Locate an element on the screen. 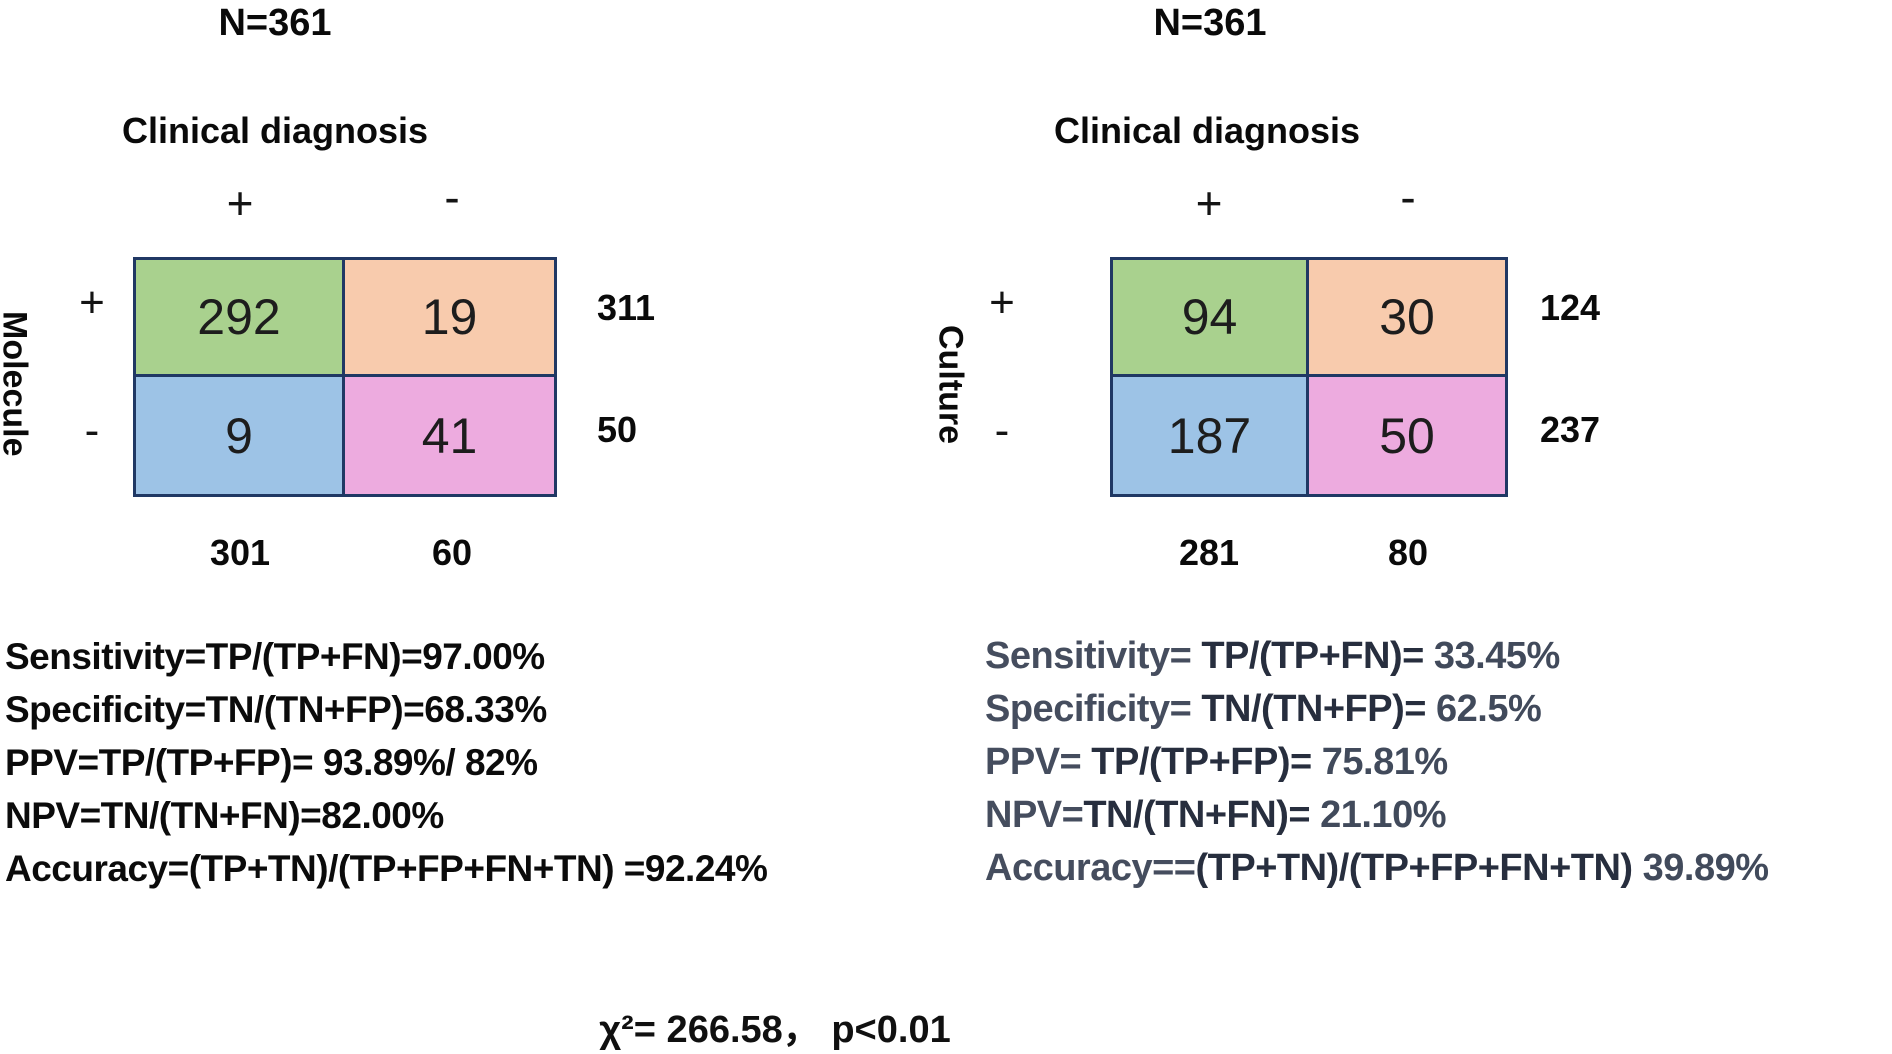  confusion-matrix: 292 19 9 41 is located at coordinates (345, 377).